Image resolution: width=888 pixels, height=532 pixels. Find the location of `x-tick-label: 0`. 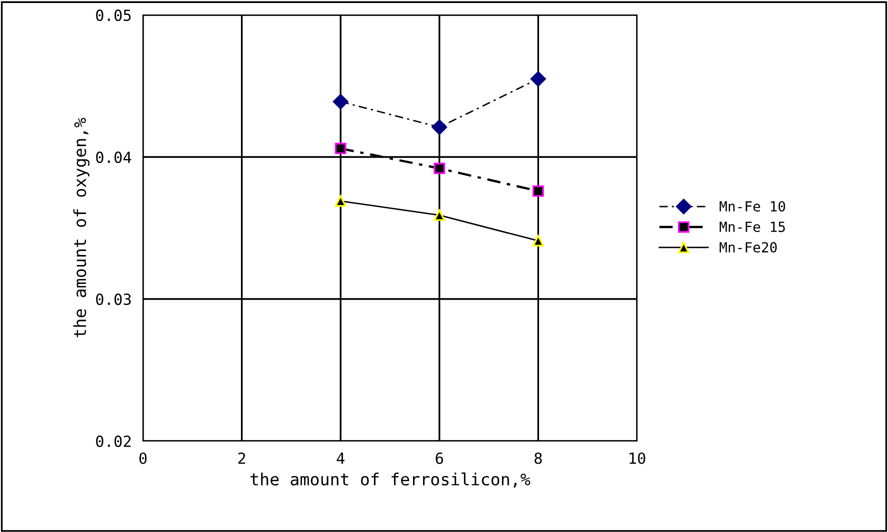

x-tick-label: 0 is located at coordinates (143, 458).